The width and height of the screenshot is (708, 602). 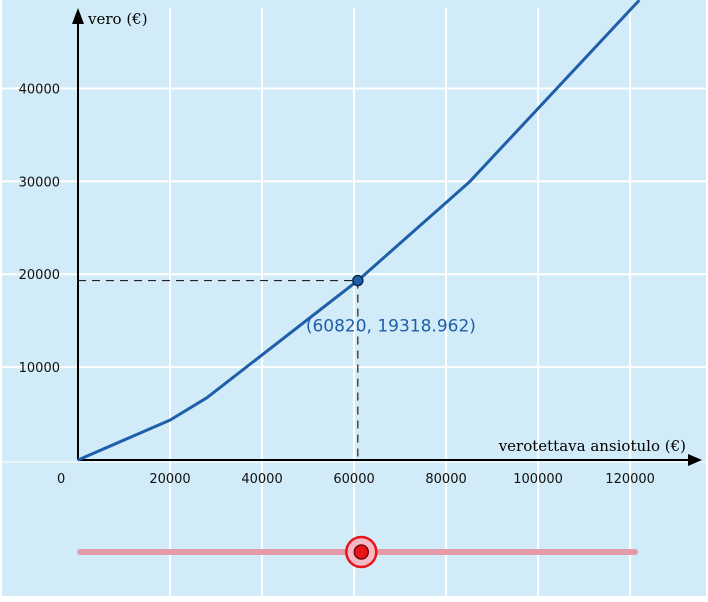 What do you see at coordinates (695, 460) in the screenshot?
I see `x-axis-arrow-icon` at bounding box center [695, 460].